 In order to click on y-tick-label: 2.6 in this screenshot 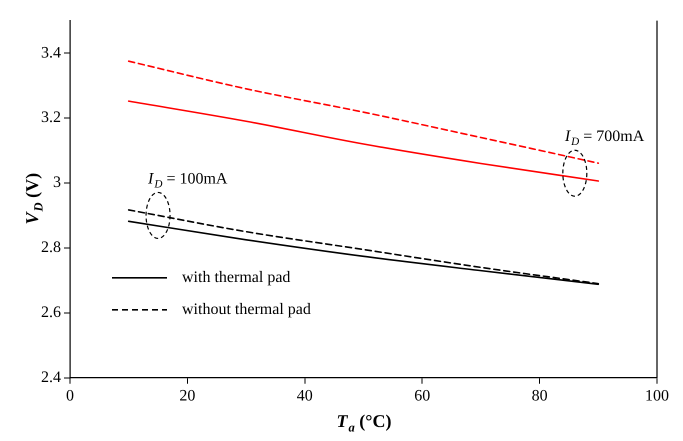, I will do `click(51, 313)`.